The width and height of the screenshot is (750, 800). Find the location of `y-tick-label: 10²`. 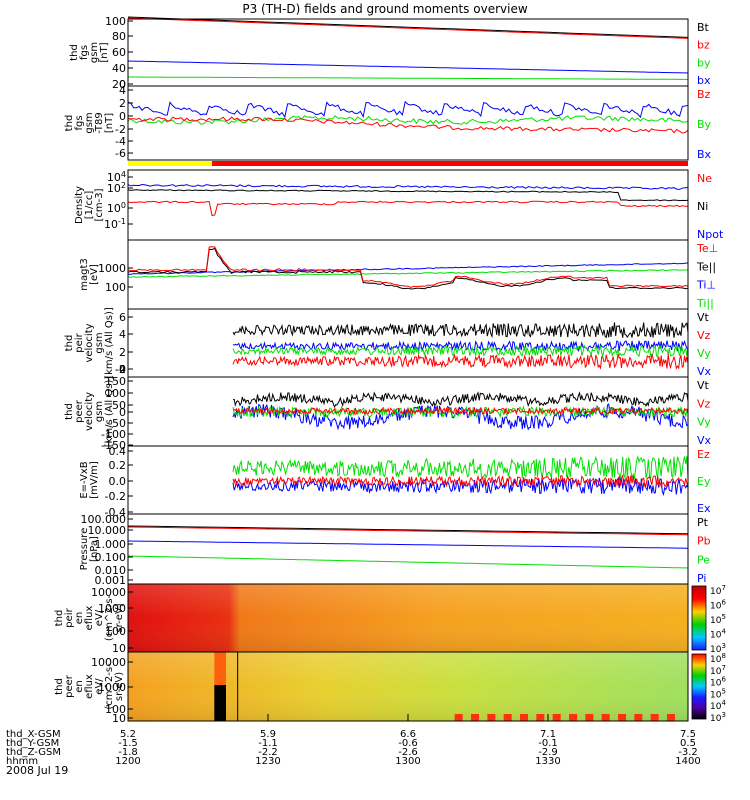

y-tick-label: 10² is located at coordinates (116, 188).